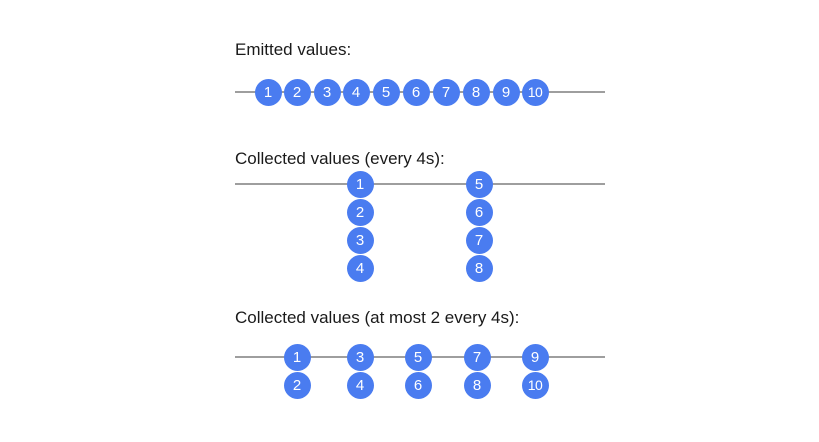 Image resolution: width=819 pixels, height=442 pixels. What do you see at coordinates (377, 317) in the screenshot?
I see `collected-at-most-2-label: Collected values (at most 2 every 4s):` at bounding box center [377, 317].